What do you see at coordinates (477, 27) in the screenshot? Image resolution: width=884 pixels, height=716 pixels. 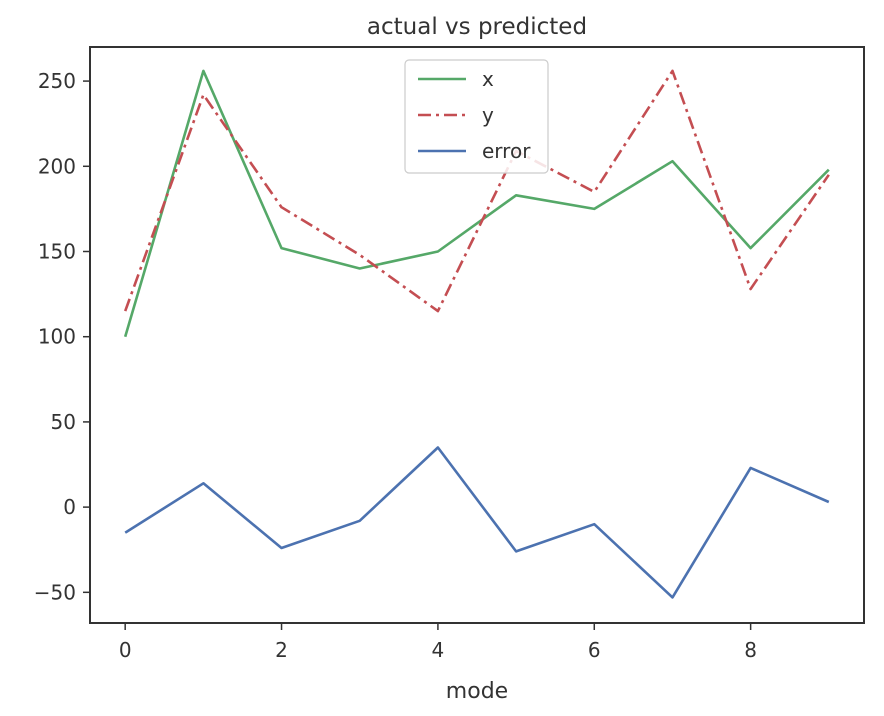 I see `chart-title: actual vs predicted` at bounding box center [477, 27].